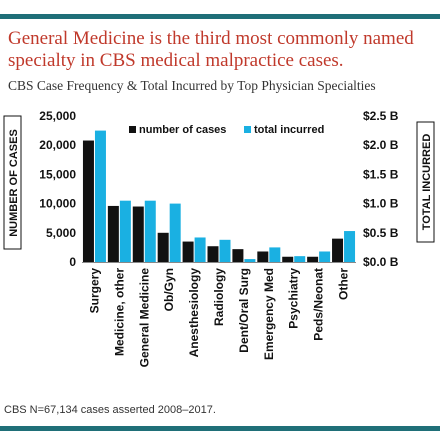 The height and width of the screenshot is (440, 440). What do you see at coordinates (381, 189) in the screenshot?
I see `right-axis-ticks: $0.0 B $0.5 B $1.0 B $1.5 B $2.0 B $2.5 B` at bounding box center [381, 189].